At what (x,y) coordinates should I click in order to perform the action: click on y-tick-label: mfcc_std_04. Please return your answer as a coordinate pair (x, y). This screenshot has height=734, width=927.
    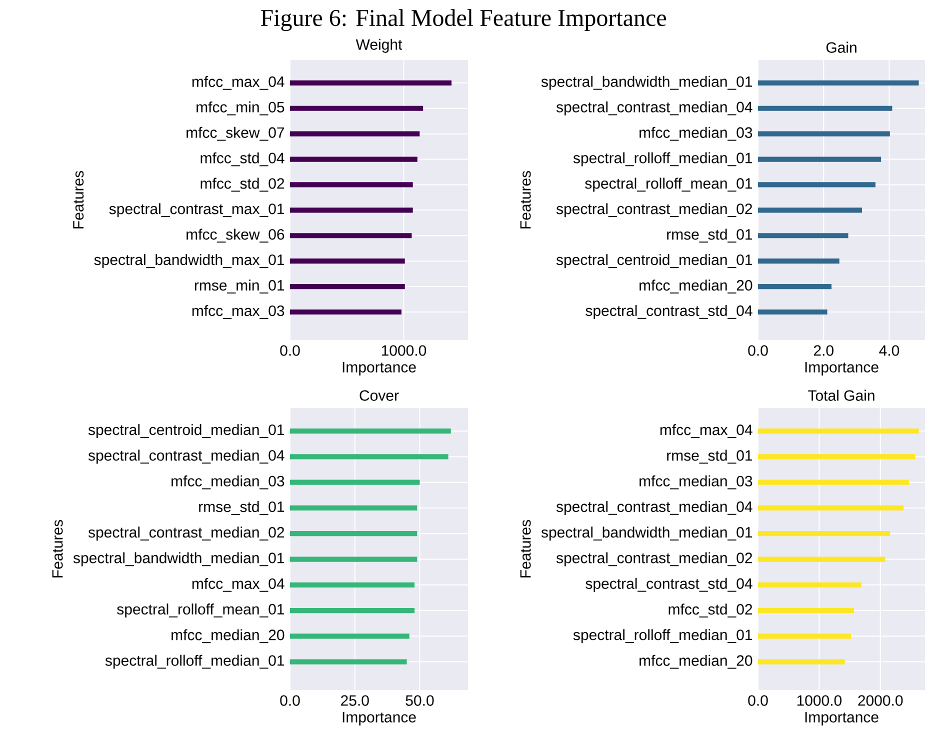
    Looking at the image, I should click on (242, 159).